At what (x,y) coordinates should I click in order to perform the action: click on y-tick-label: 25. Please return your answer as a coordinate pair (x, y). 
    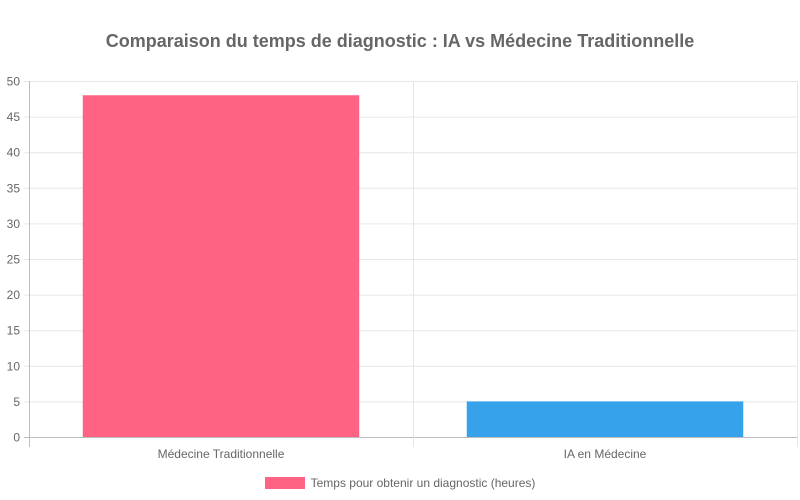
    Looking at the image, I should click on (14, 260).